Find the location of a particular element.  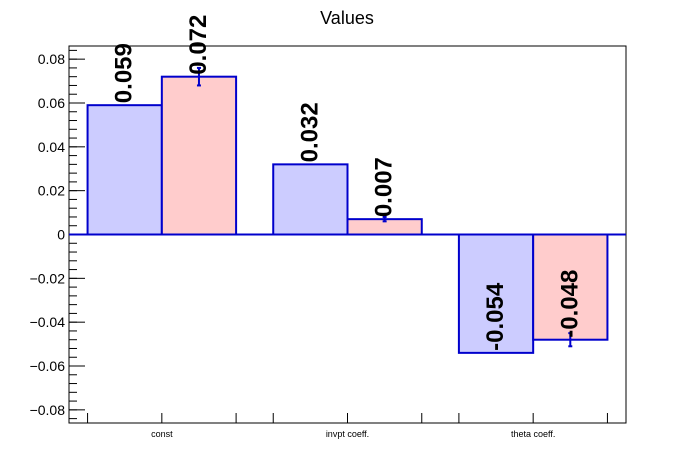

y-tick-label: 0.04 is located at coordinates (51, 147).